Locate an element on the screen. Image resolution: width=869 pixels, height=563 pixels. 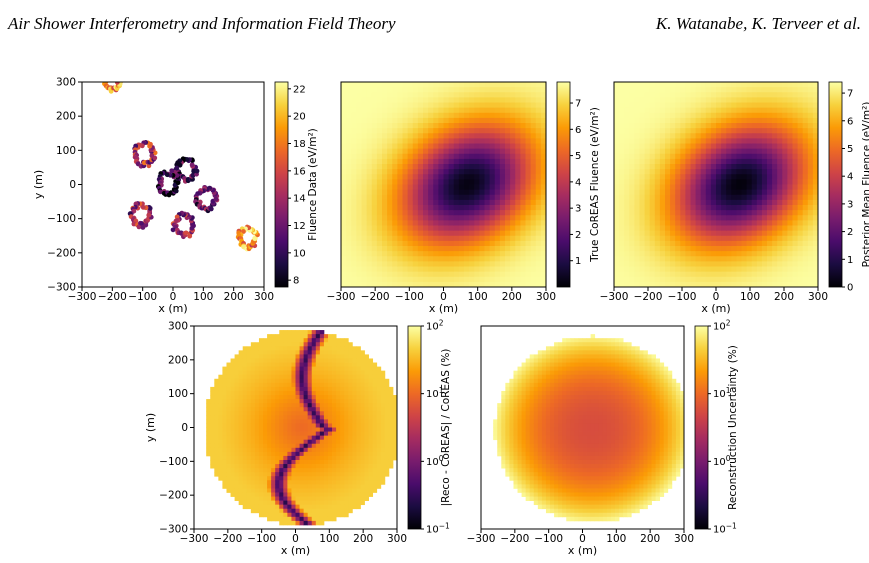
y-tick-label: −200 is located at coordinates (61, 253).